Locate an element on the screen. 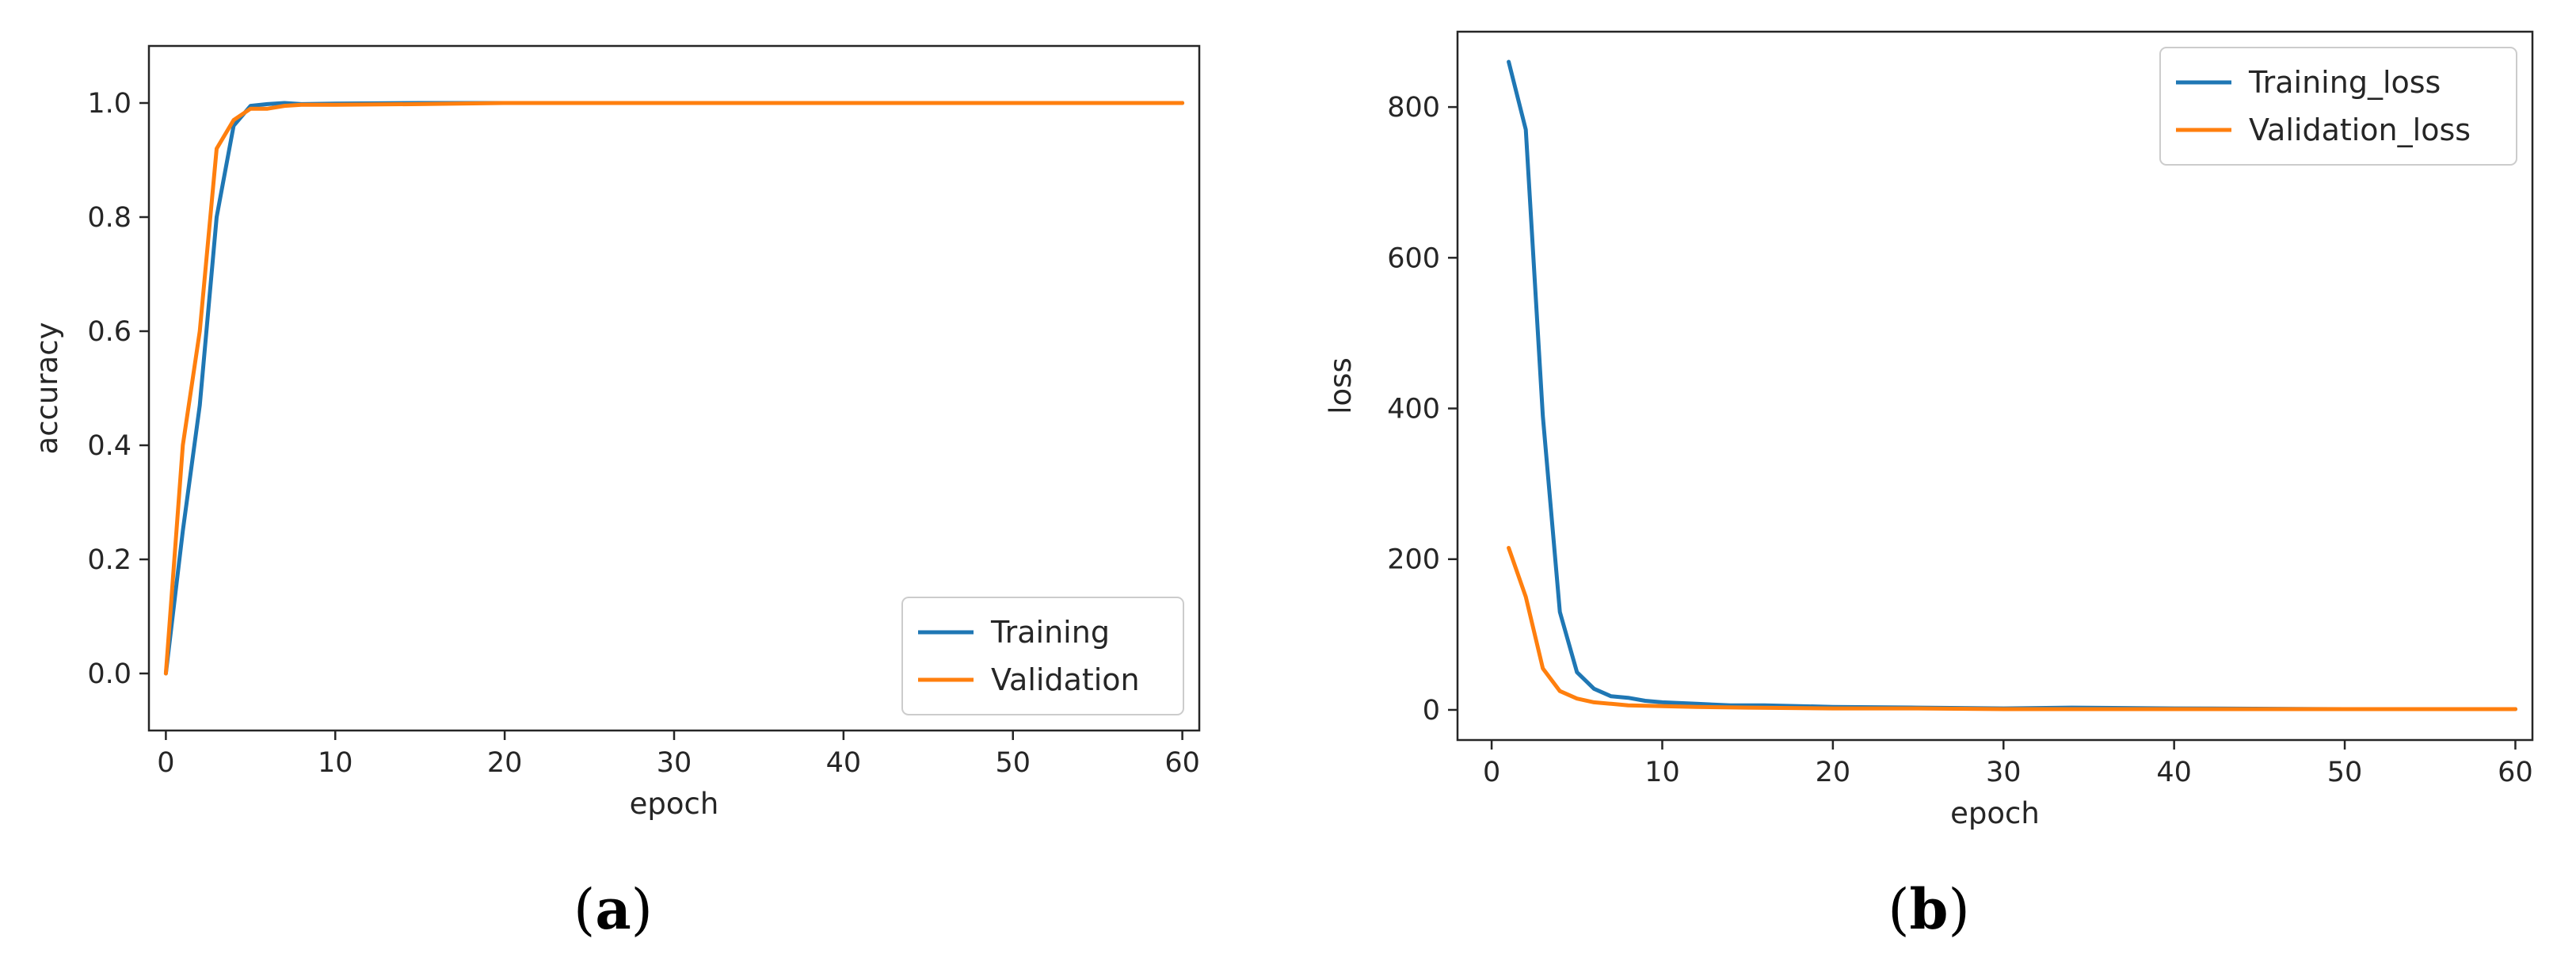 The image size is (2576, 969). x-tick-label-b-2: 20 is located at coordinates (1834, 773).